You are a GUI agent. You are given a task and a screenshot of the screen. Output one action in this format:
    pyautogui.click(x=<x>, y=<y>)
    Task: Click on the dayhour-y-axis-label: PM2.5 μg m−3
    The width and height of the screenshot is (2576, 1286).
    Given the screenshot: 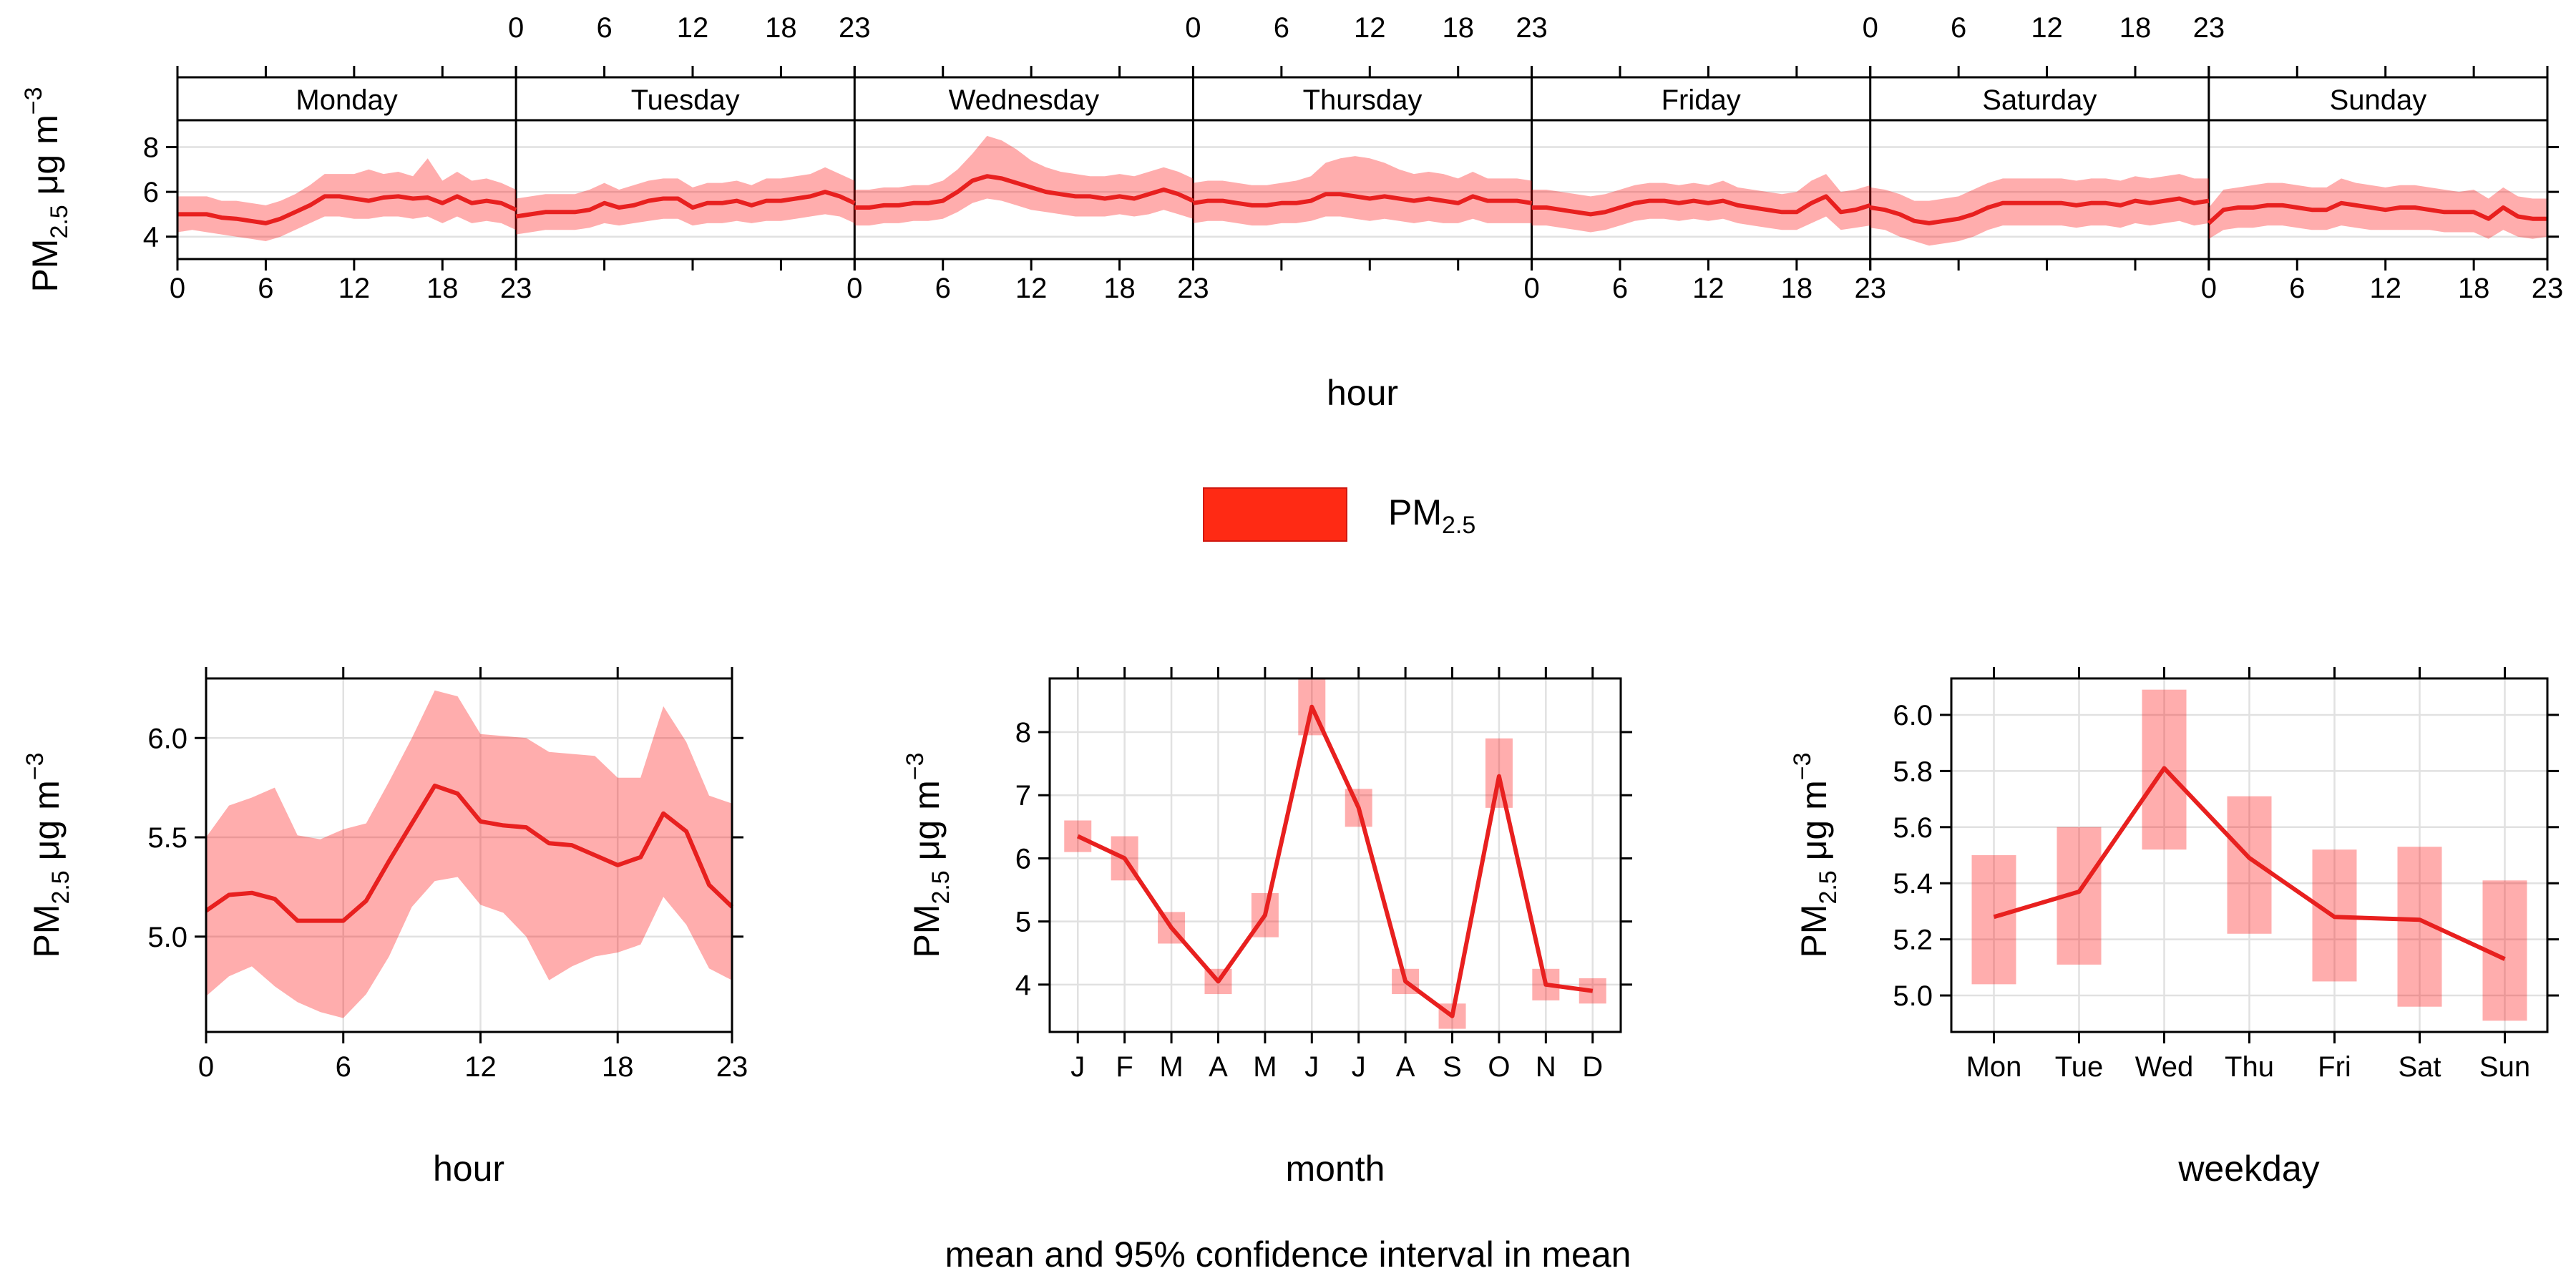 What is the action you would take?
    pyautogui.click(x=46, y=189)
    